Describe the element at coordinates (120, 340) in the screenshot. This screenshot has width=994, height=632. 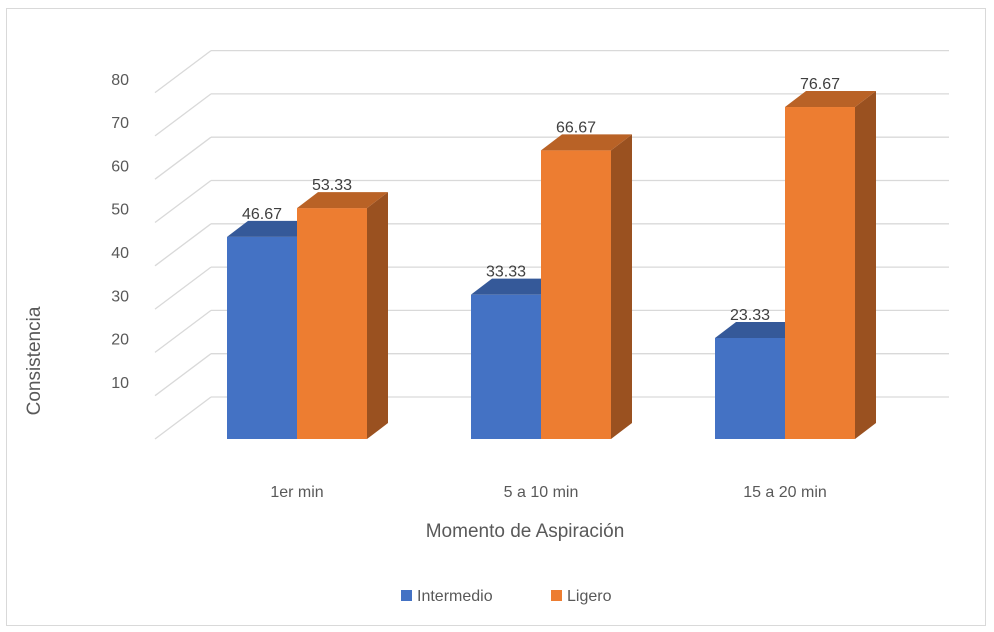
I see `y-tick-label: 20` at that location.